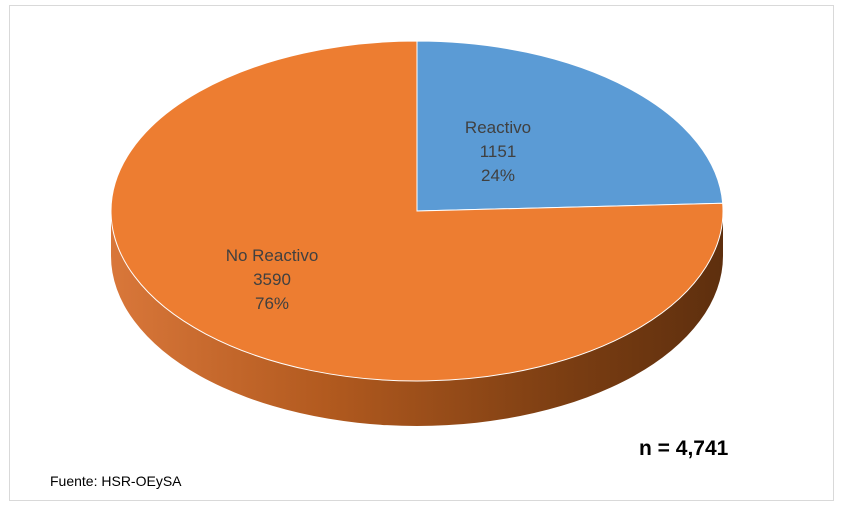 The width and height of the screenshot is (844, 507). Describe the element at coordinates (684, 448) in the screenshot. I see `sample-size-label: n = 4,741` at that location.